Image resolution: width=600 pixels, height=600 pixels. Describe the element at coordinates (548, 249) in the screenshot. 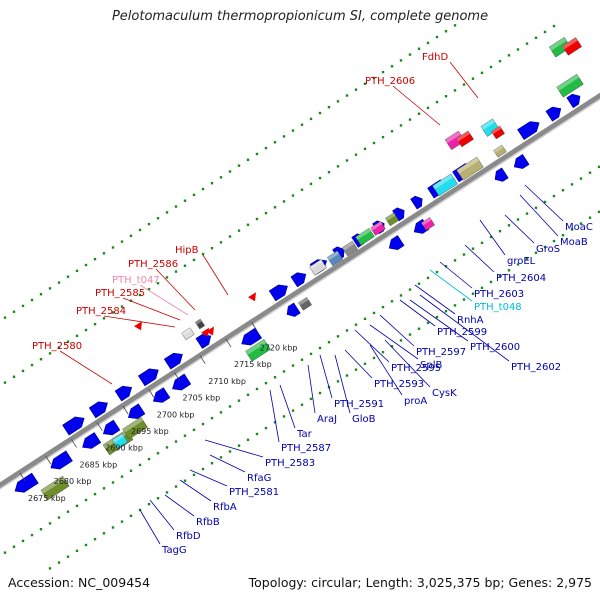

I see `gene-label-bottom: GroS` at that location.